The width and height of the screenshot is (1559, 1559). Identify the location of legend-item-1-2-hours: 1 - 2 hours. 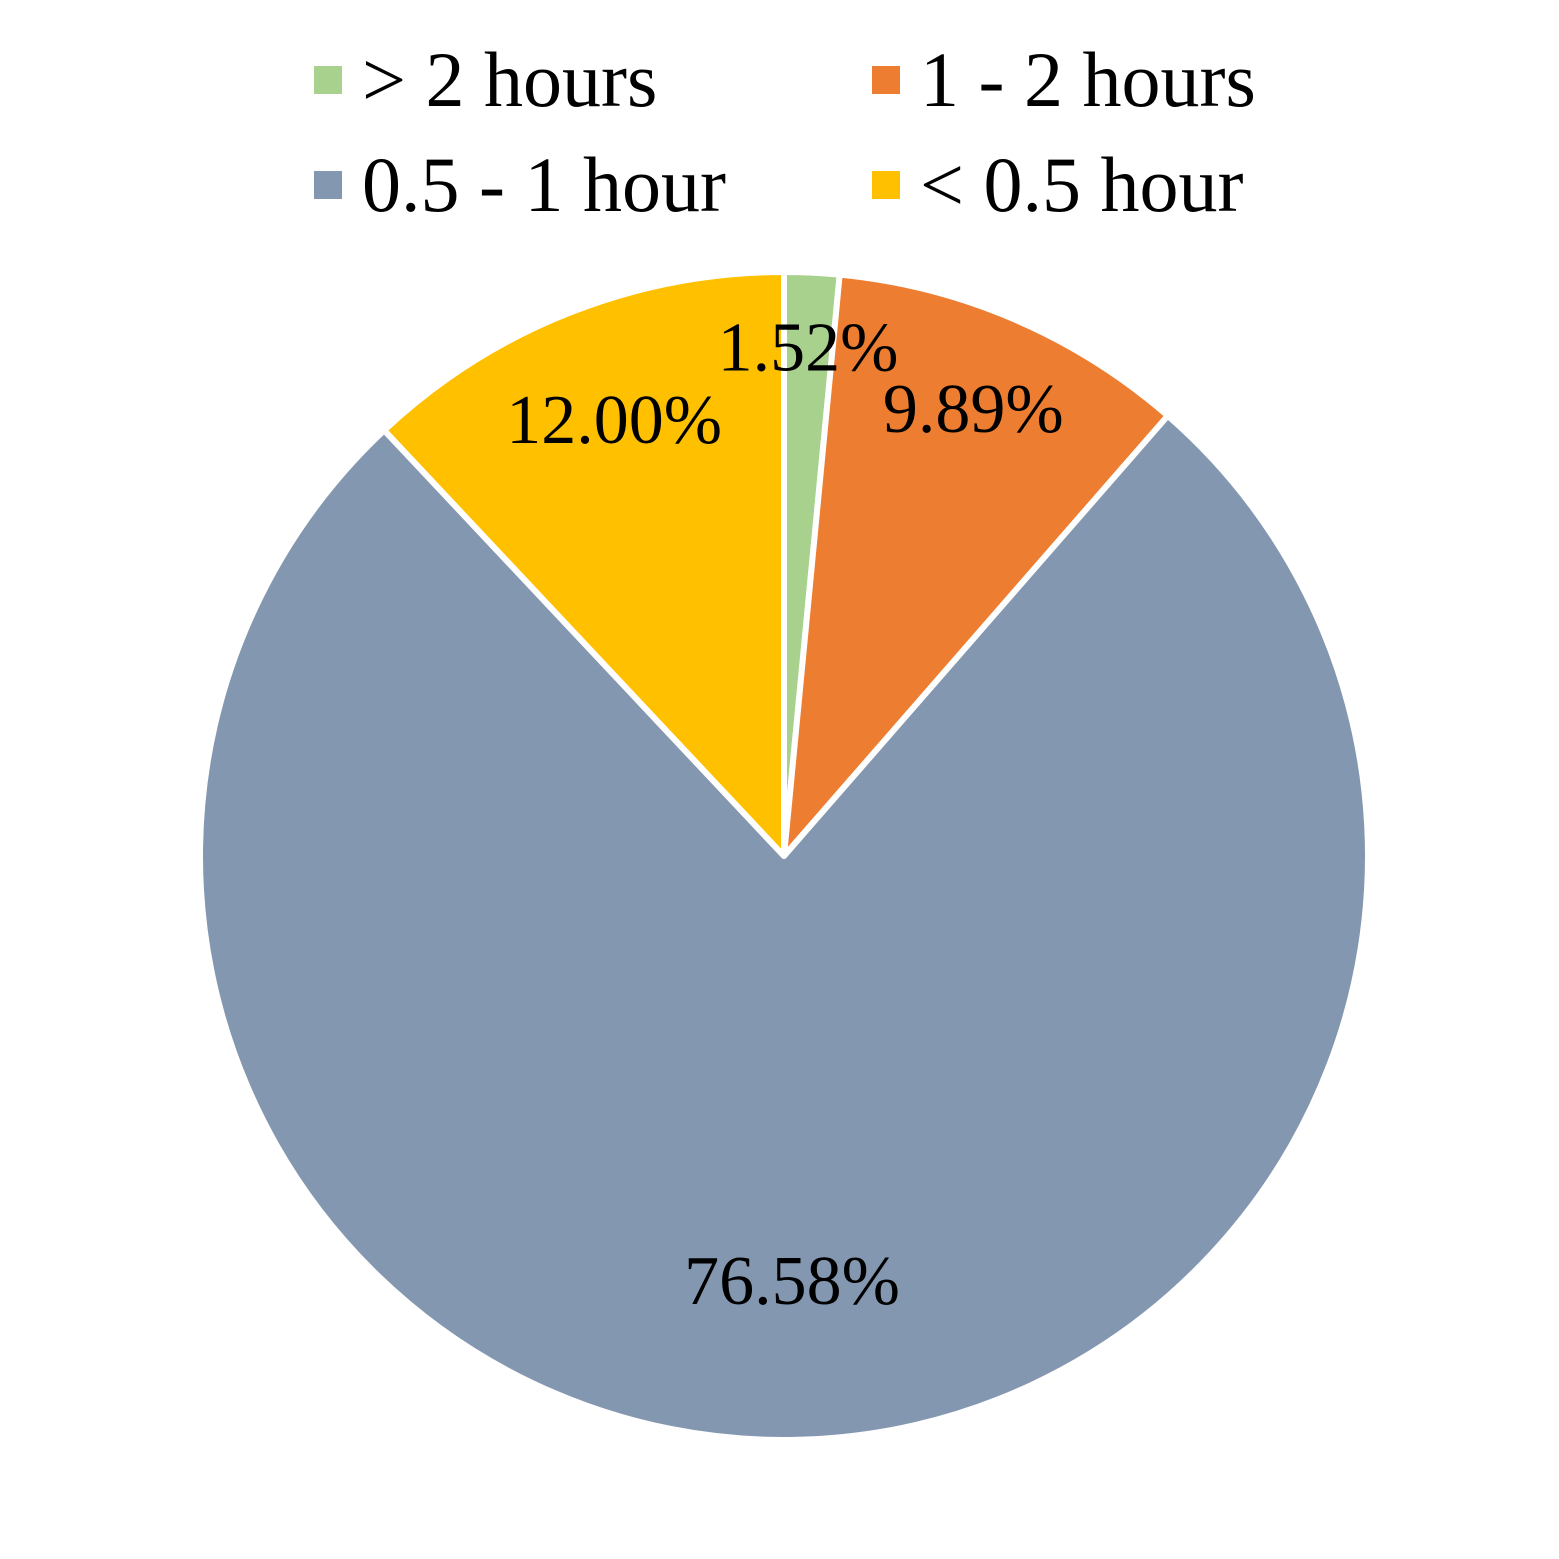
(1064, 80).